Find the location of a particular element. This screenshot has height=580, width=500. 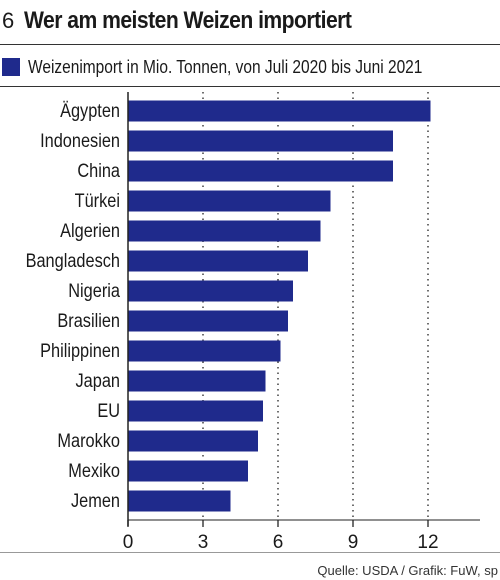

category-label: Nigeria is located at coordinates (94, 290).